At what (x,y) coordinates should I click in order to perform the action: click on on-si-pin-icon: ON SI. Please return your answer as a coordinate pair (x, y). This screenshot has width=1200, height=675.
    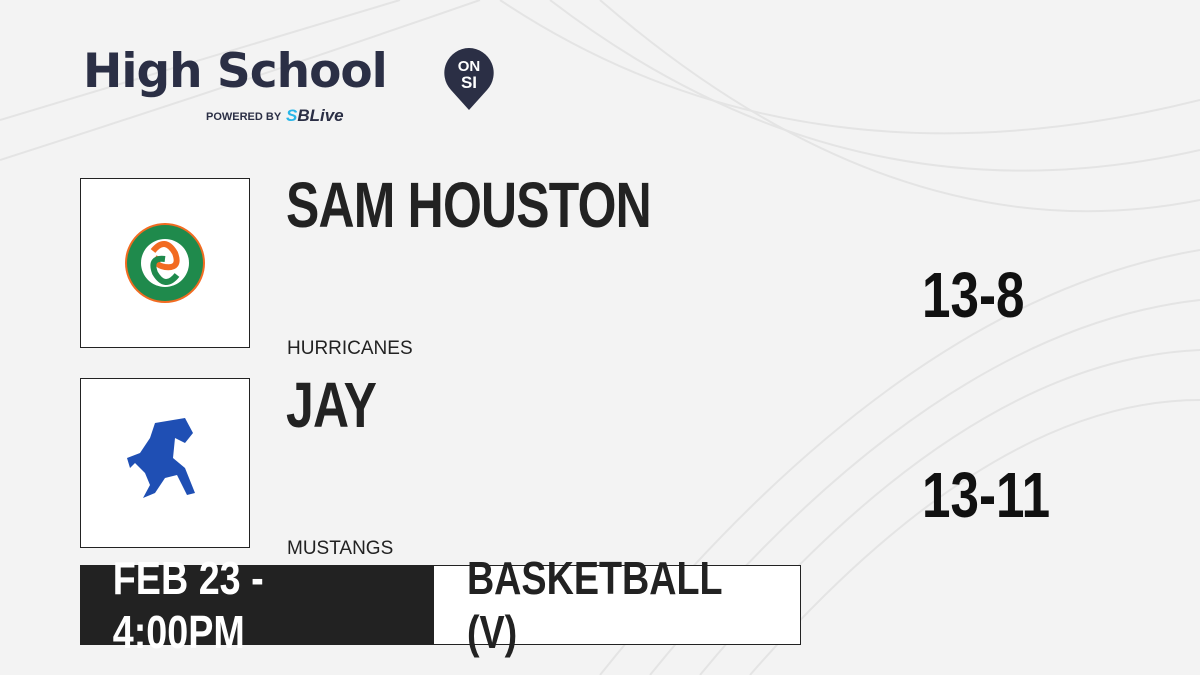
    Looking at the image, I should click on (469, 79).